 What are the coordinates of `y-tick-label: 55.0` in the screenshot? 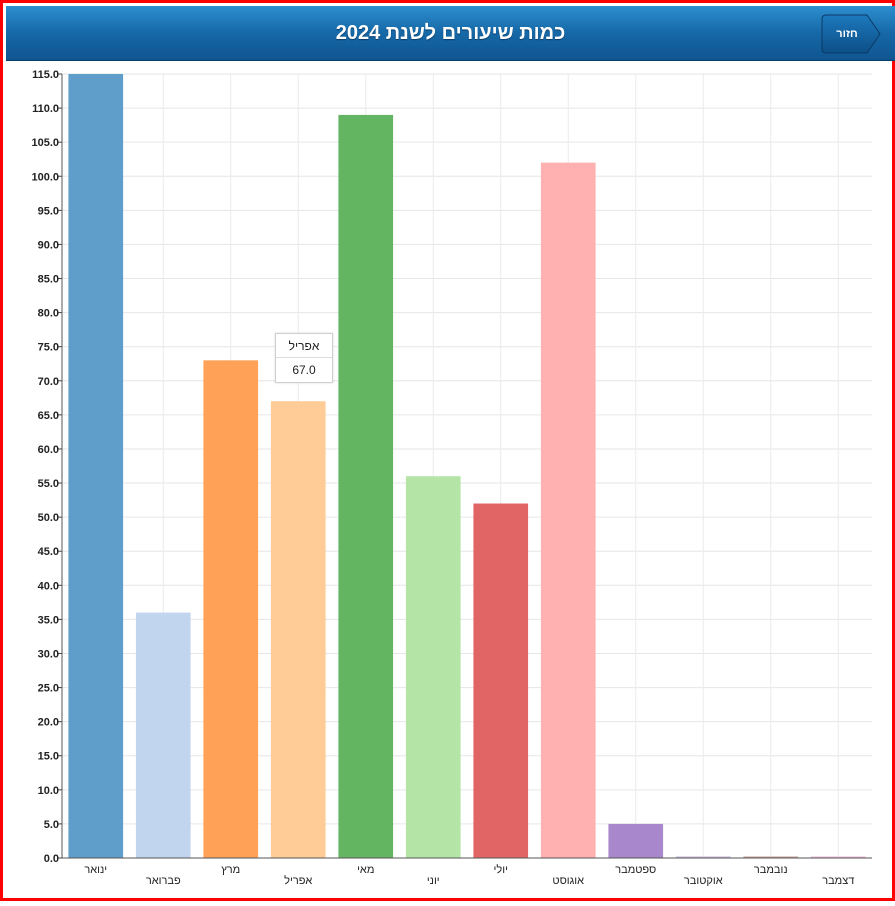 It's located at (48, 484).